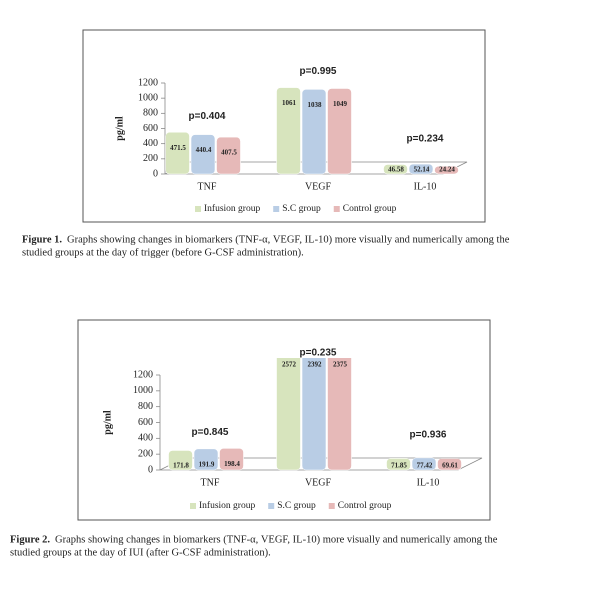  I want to click on annotation: p=0.235, so click(318, 353).